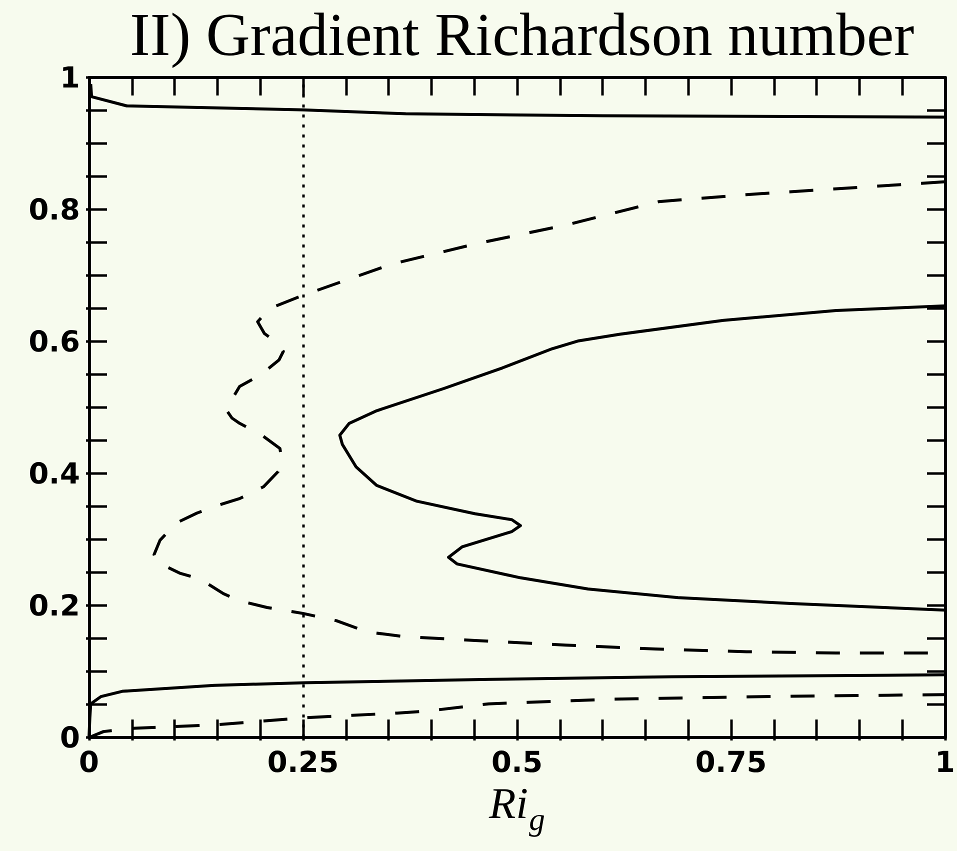 The width and height of the screenshot is (957, 851). What do you see at coordinates (303, 762) in the screenshot?
I see `x-tick-label: 0.25` at bounding box center [303, 762].